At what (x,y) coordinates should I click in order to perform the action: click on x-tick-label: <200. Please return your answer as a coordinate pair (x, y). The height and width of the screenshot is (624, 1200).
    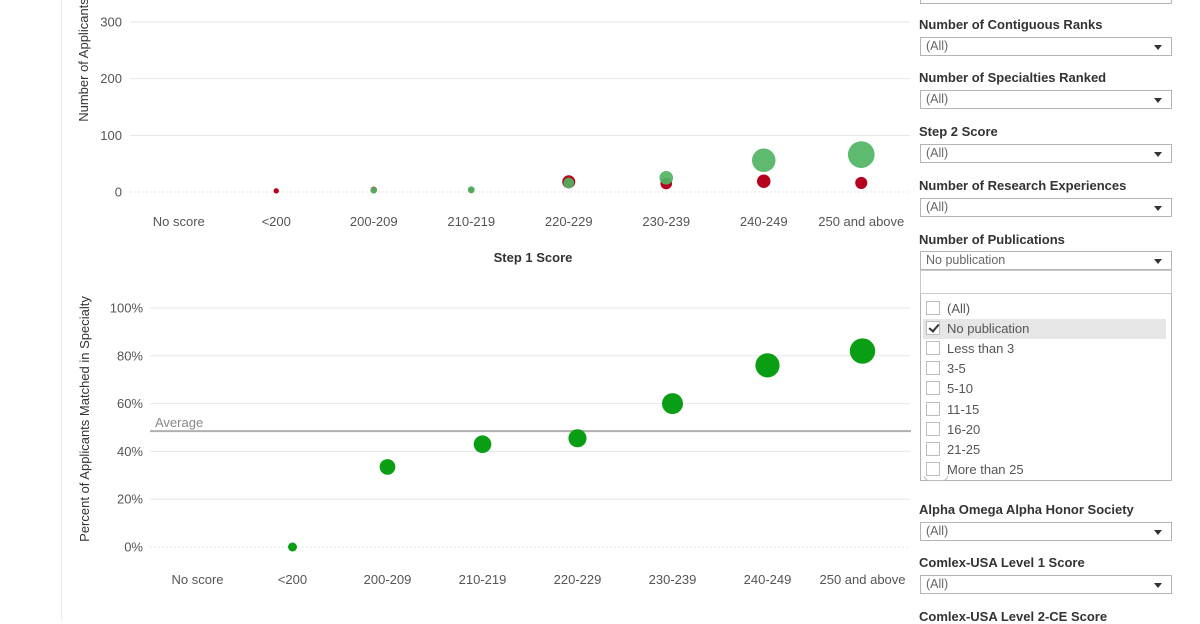
    Looking at the image, I should click on (292, 579).